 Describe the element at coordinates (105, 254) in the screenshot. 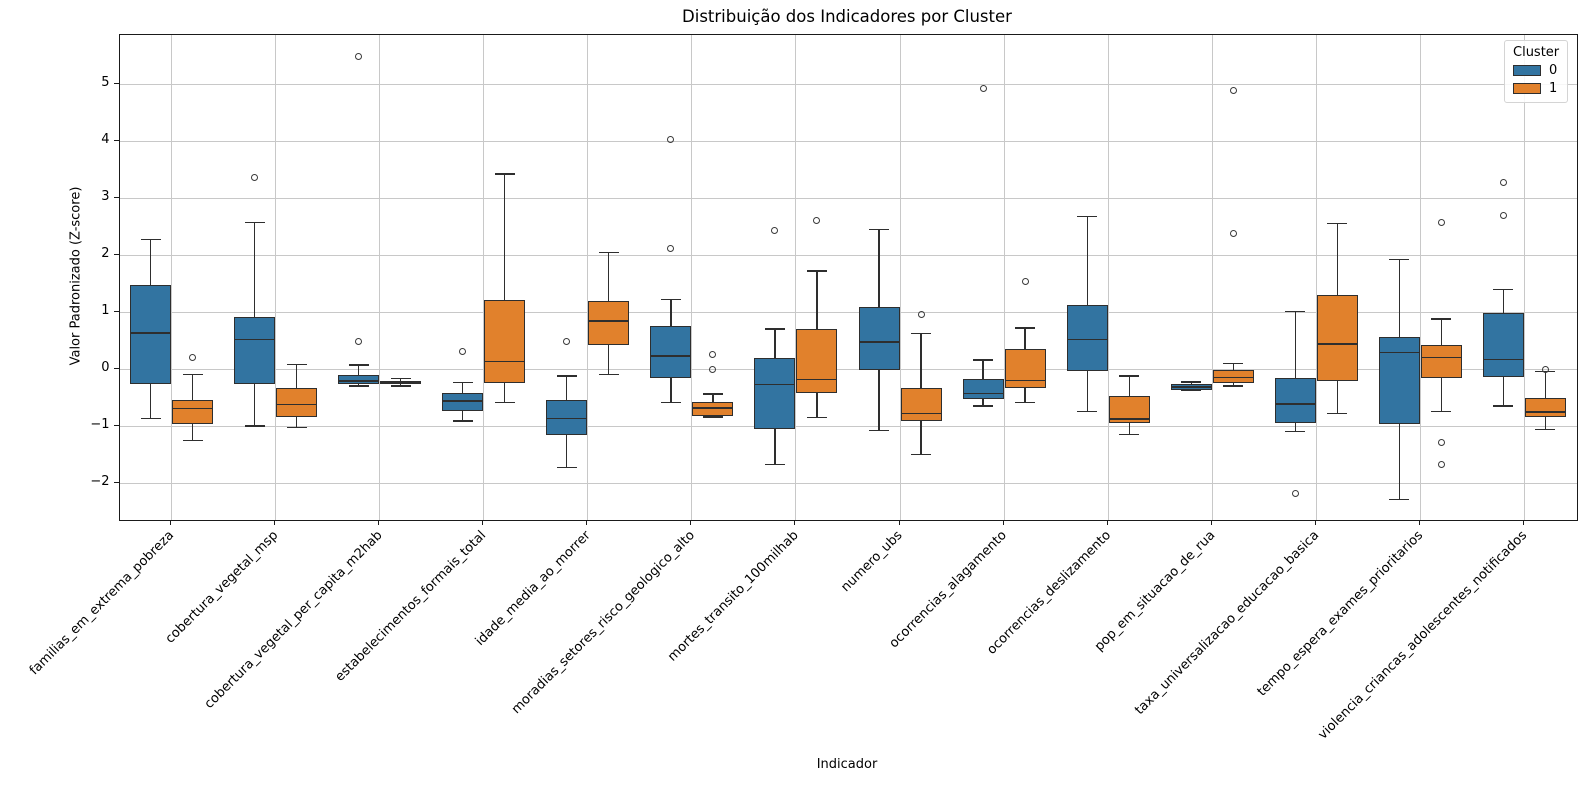

I see `y-tick-label: 2` at that location.